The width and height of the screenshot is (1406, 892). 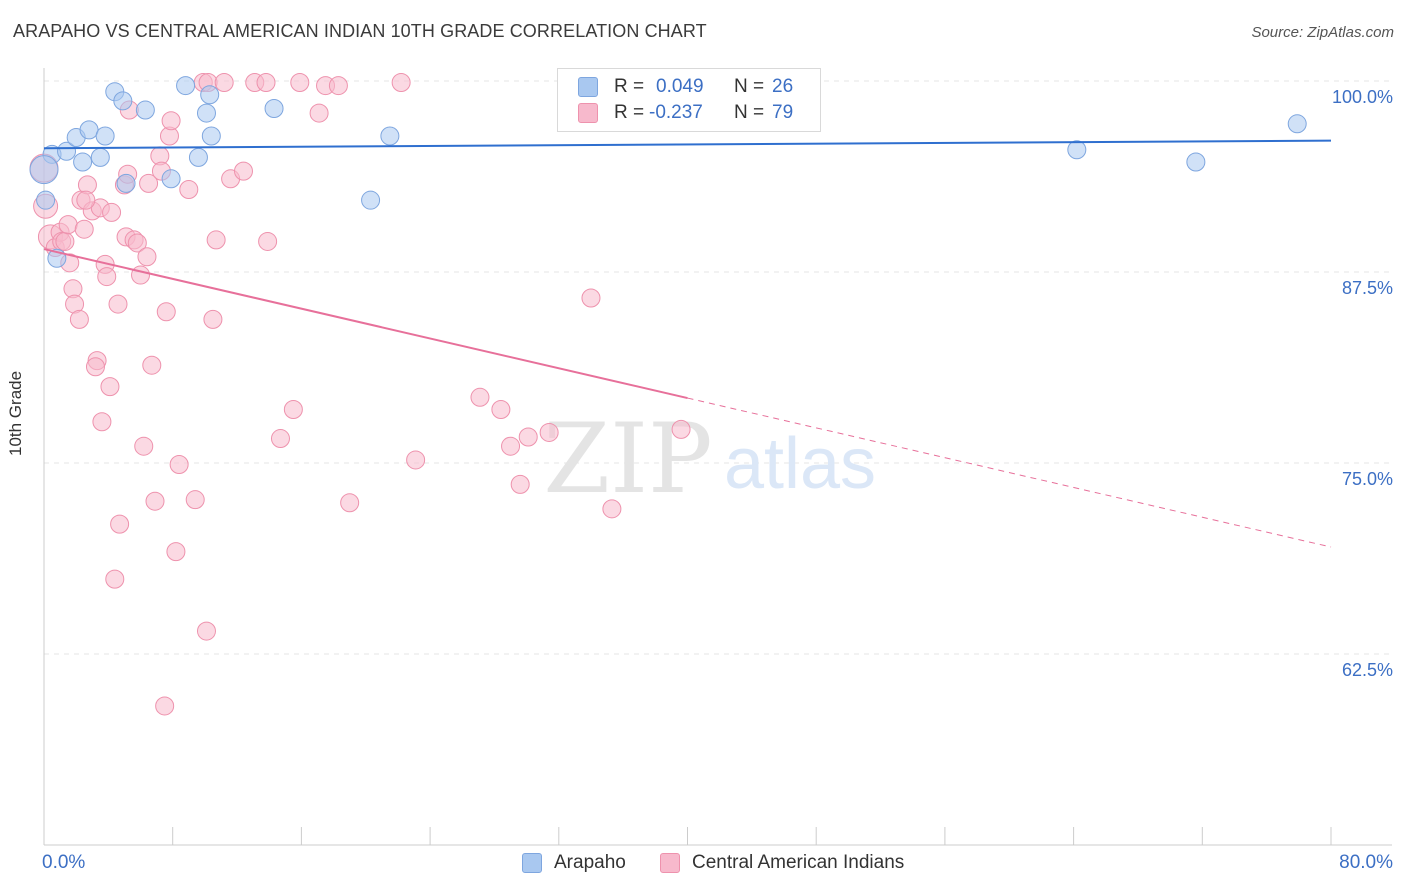 I want to click on correlation-legend: R = 0.049 N = 26 R = -0.237 N = 79, so click(x=689, y=100).